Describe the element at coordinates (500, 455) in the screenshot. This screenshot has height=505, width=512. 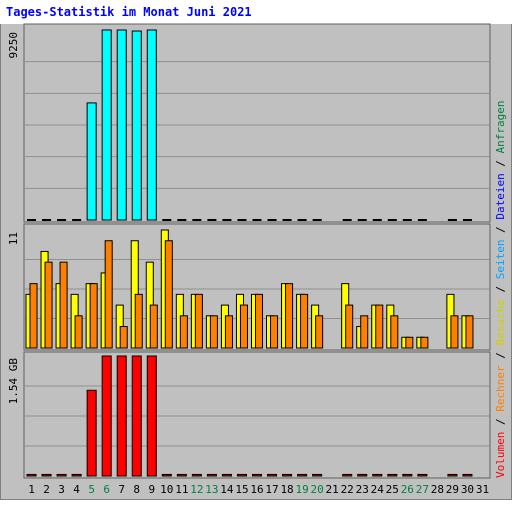
I see `legend-volumen: Volumen` at that location.